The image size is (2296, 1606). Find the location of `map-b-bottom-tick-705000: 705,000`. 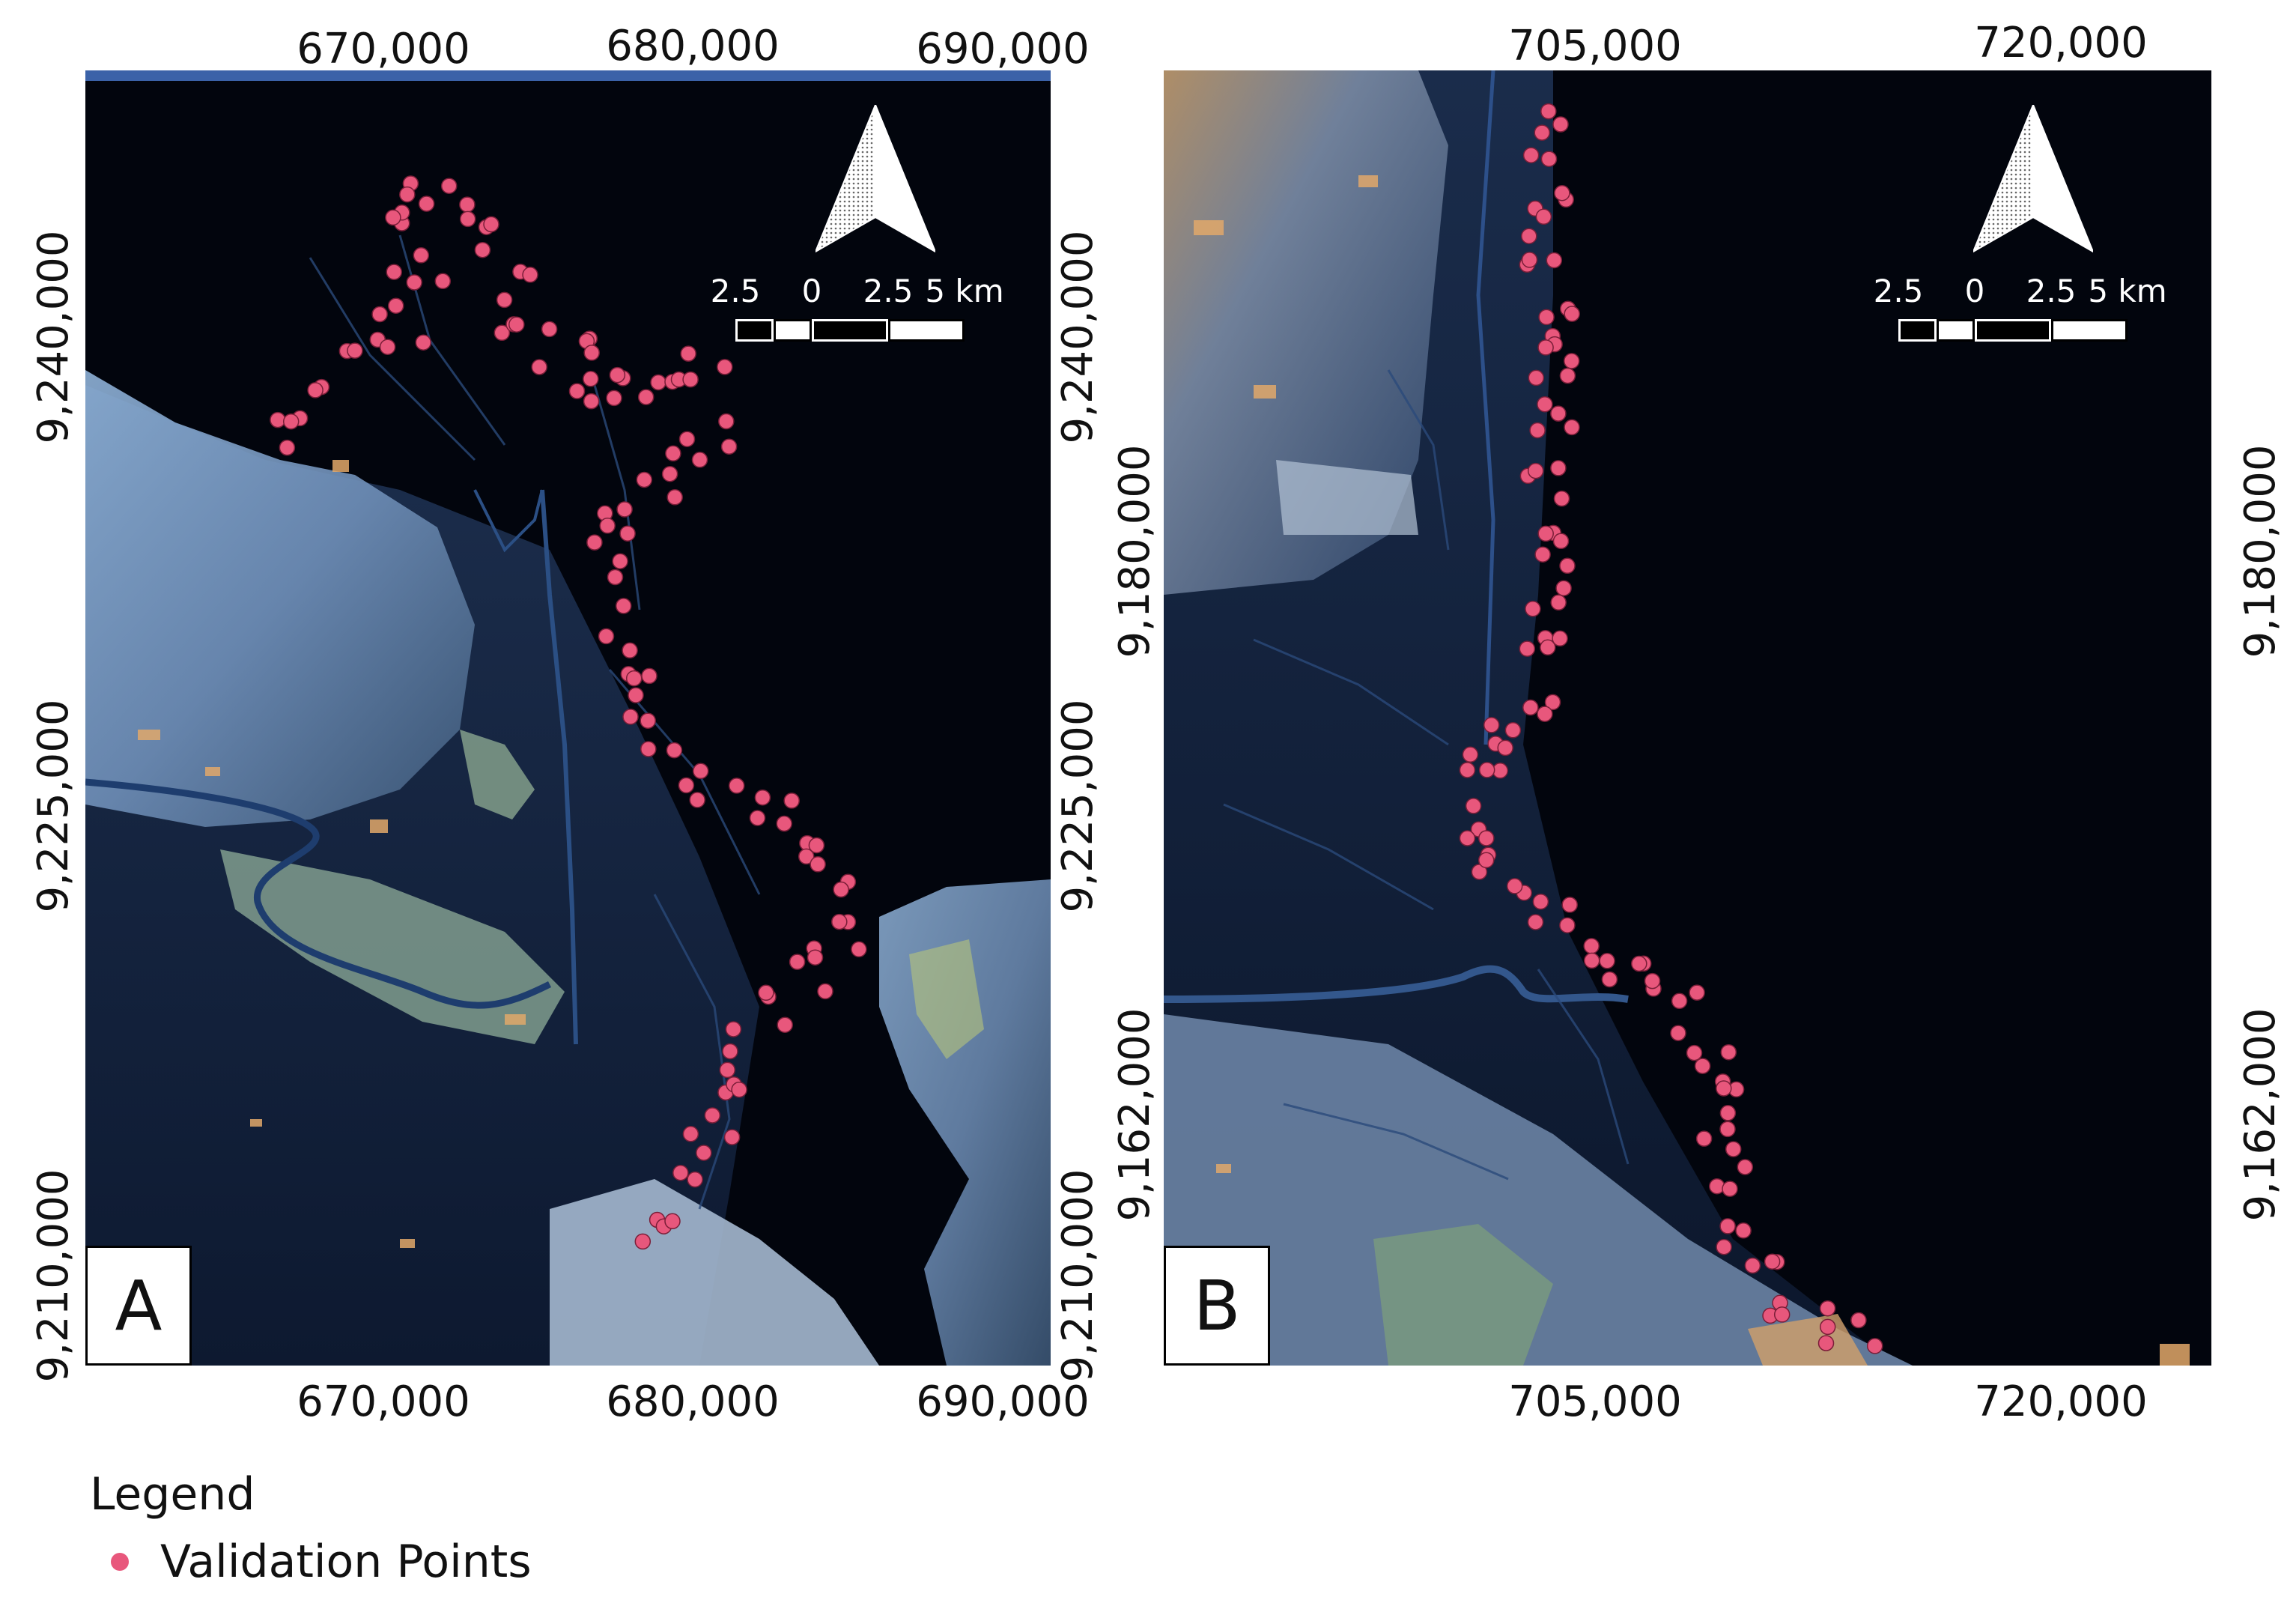

map-b-bottom-tick-705000: 705,000 is located at coordinates (1595, 1402).